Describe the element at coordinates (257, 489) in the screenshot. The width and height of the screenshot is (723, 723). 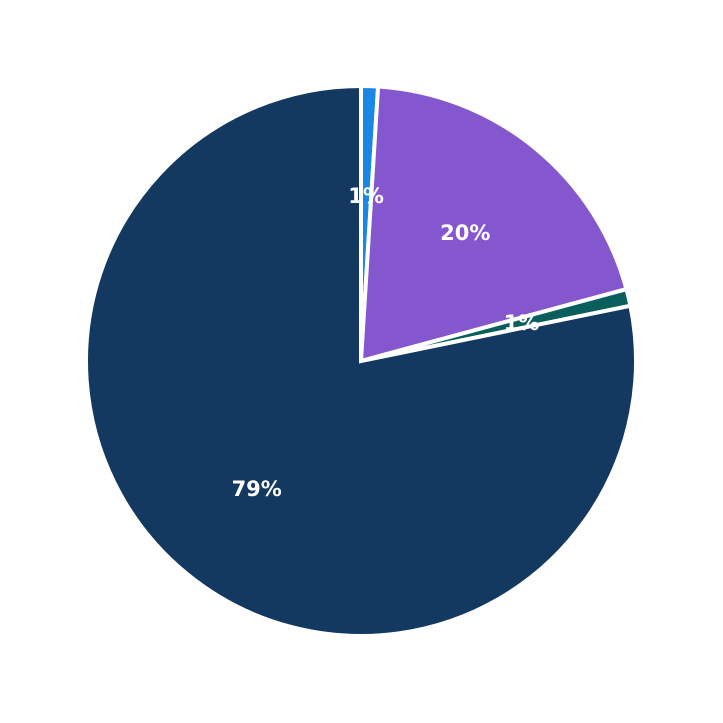
I see `pie-slice-label-4: 79%` at that location.